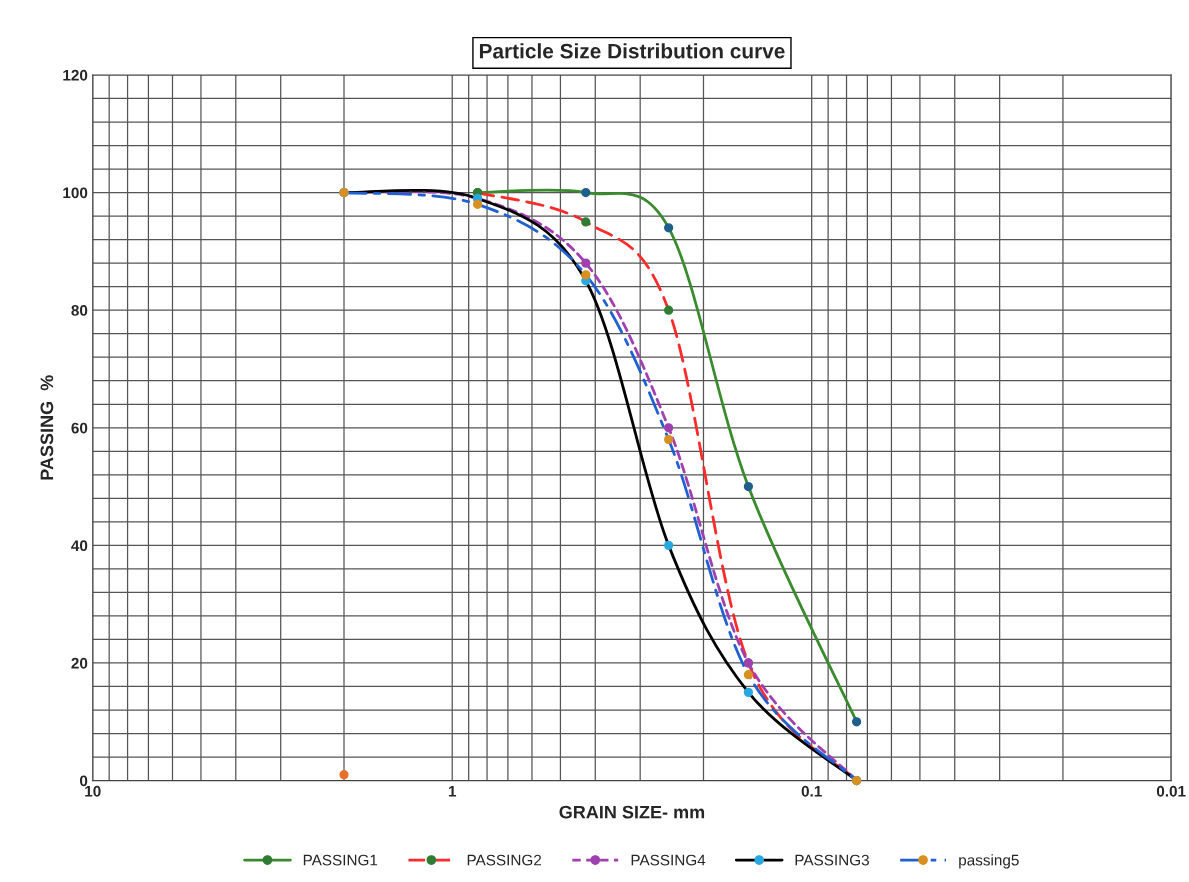 Image resolution: width=1189 pixels, height=882 pixels. What do you see at coordinates (75, 75) in the screenshot?
I see `y-tick-label: 120` at bounding box center [75, 75].